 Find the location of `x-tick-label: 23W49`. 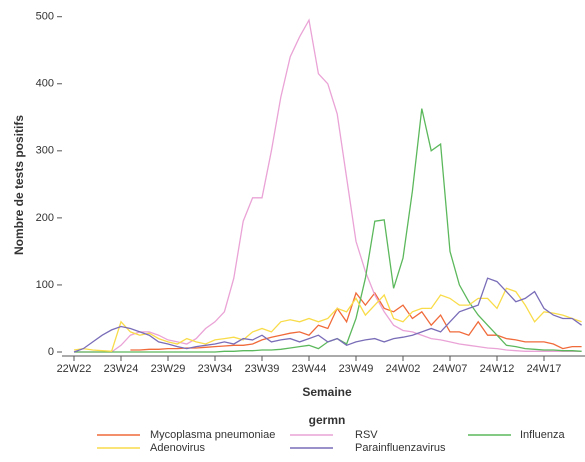

x-tick-label: 23W49 is located at coordinates (356, 369).